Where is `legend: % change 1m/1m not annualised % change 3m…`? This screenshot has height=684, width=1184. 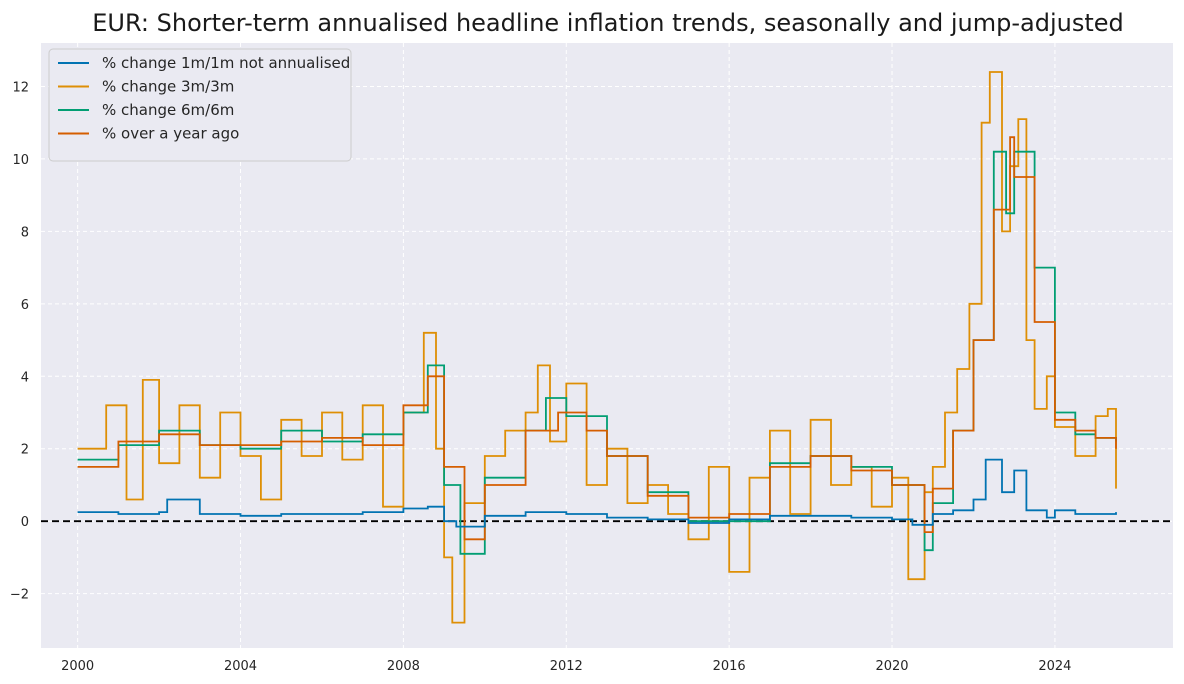 legend: % change 1m/1m not annualised % change 3m… is located at coordinates (200, 105).